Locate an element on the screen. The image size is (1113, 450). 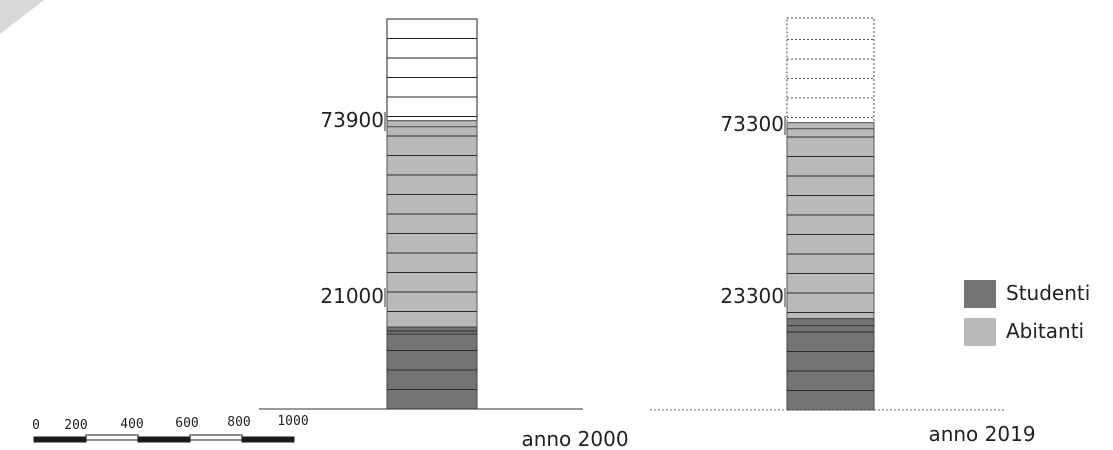
value-label-abitanti-2019: 73300 is located at coordinates (752, 124).